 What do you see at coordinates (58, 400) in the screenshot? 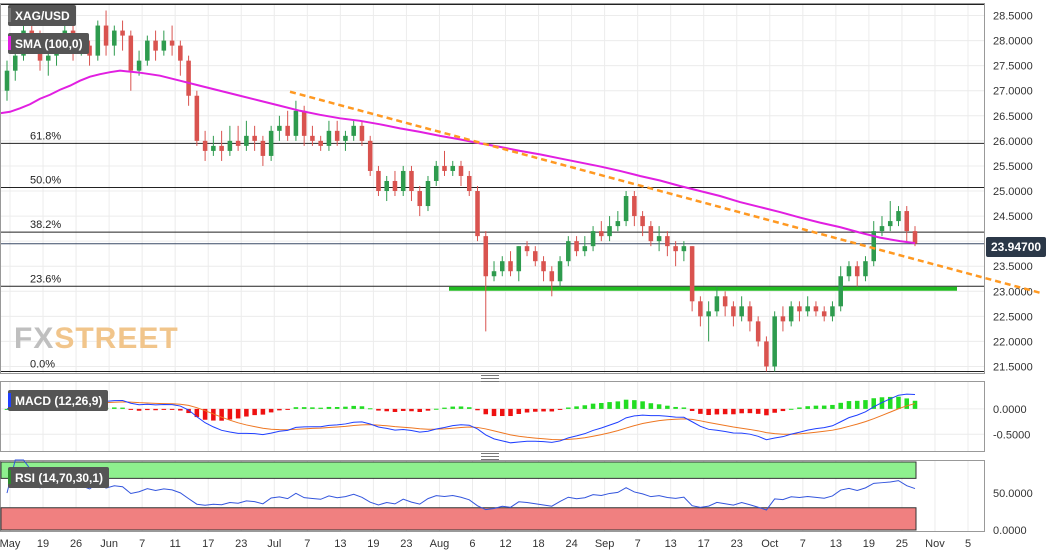
I see `macd-legend: MACD (12,26,9)` at bounding box center [58, 400].